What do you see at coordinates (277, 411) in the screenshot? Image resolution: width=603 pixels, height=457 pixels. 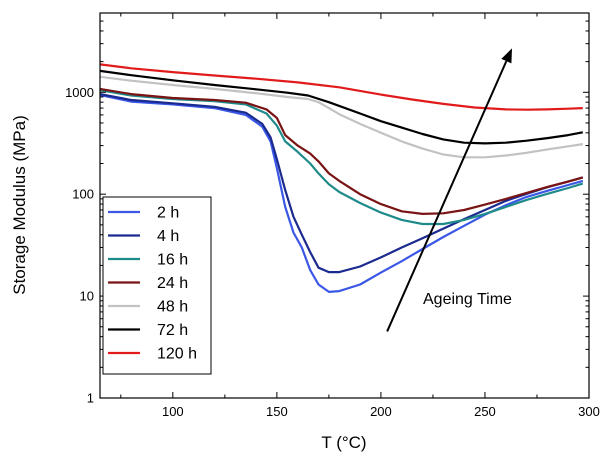 I see `x-tick-label: 150` at bounding box center [277, 411].